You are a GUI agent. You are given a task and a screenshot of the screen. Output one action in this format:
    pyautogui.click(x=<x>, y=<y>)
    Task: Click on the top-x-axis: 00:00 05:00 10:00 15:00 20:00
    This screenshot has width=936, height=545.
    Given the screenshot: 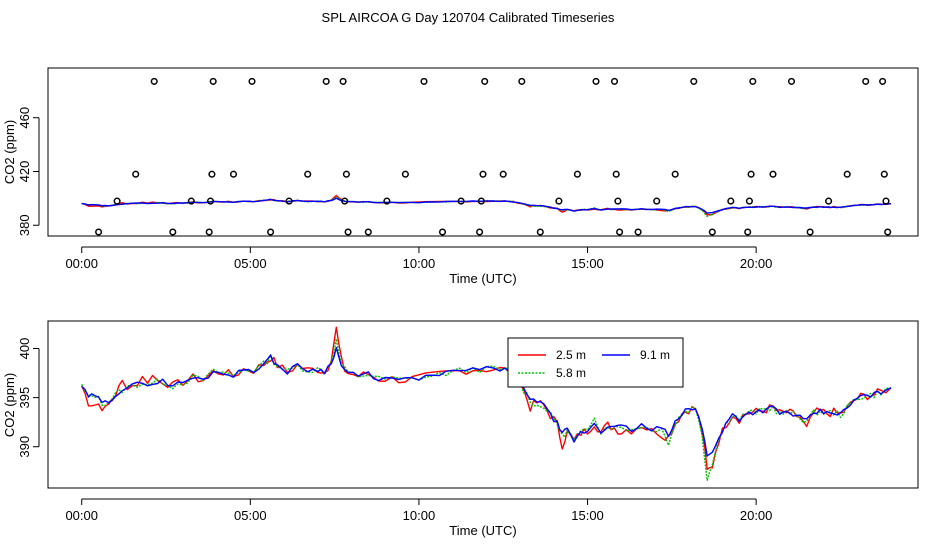 What is the action you would take?
    pyautogui.click(x=419, y=258)
    